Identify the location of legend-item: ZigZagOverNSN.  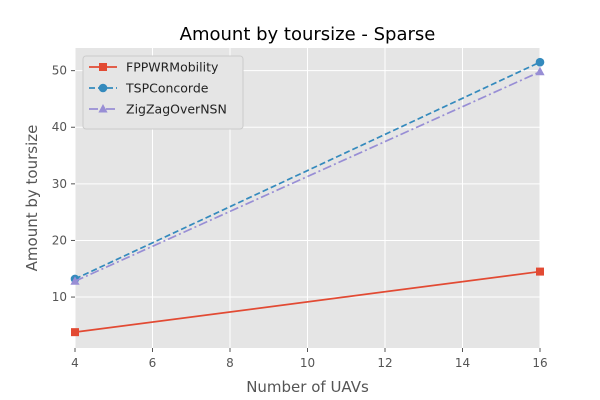
(158, 109).